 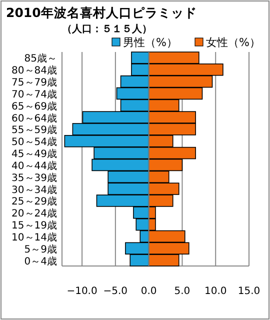 What do you see at coordinates (182, 291) in the screenshot?
I see `x-tick-label: 5.0` at bounding box center [182, 291].